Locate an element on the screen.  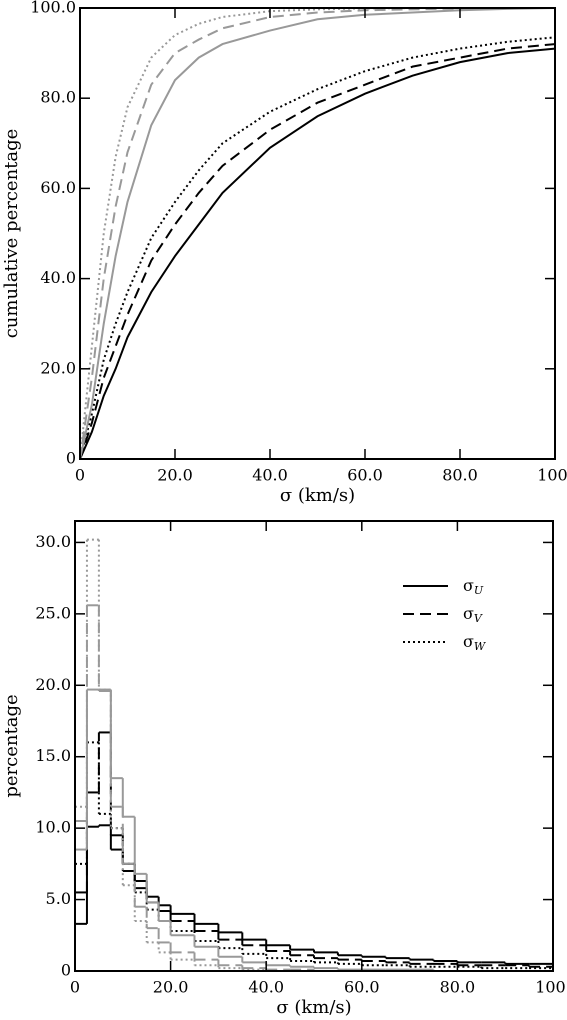
legend-label: σU is located at coordinates (473, 587).